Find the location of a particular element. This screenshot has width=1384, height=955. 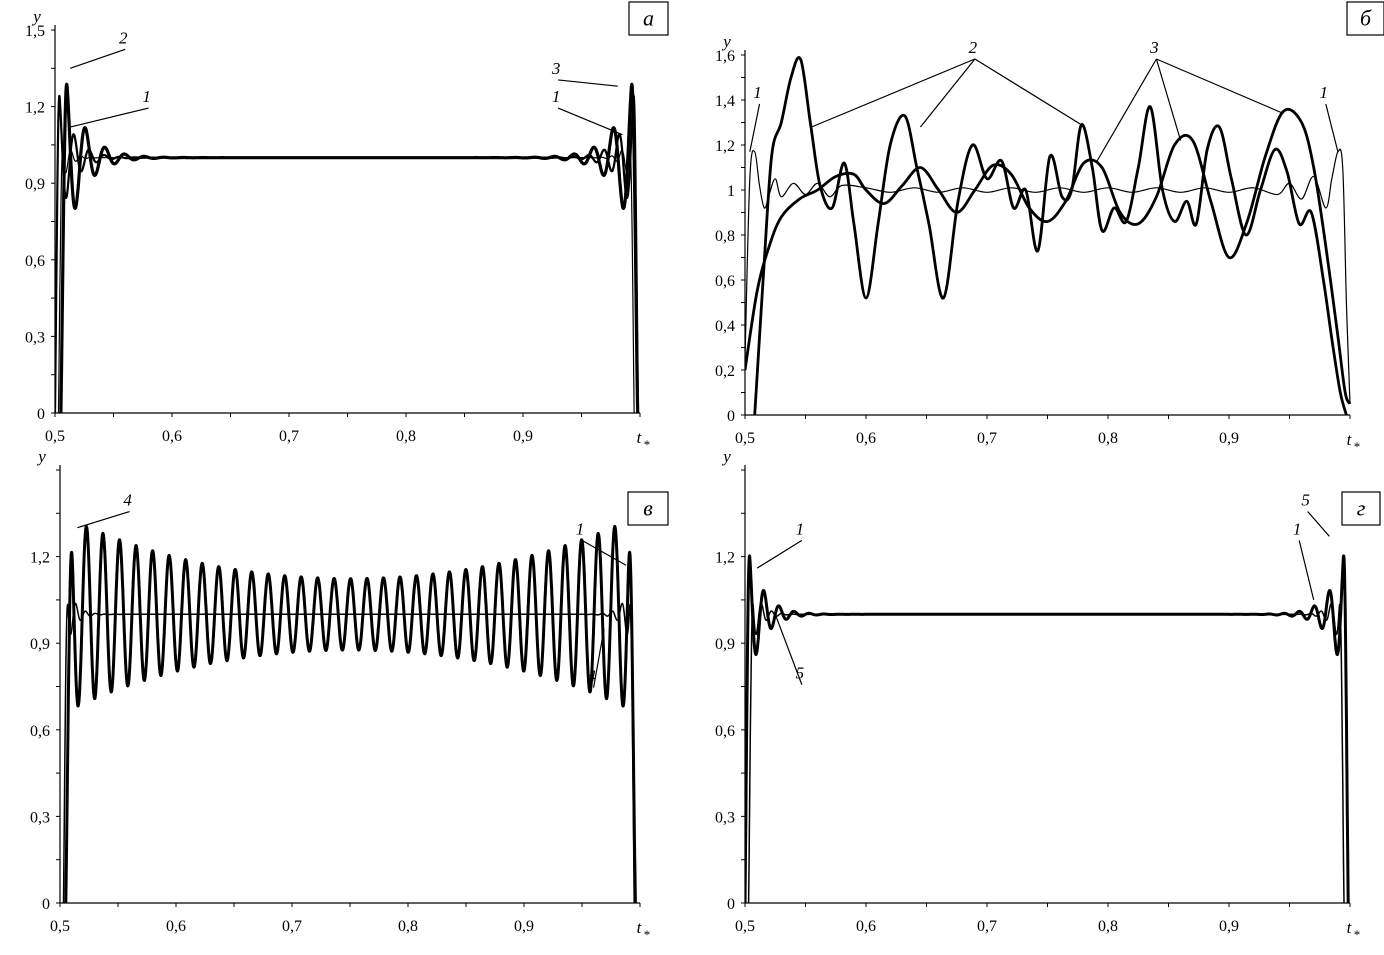

y-tick-label: 0,3 is located at coordinates (35, 337).